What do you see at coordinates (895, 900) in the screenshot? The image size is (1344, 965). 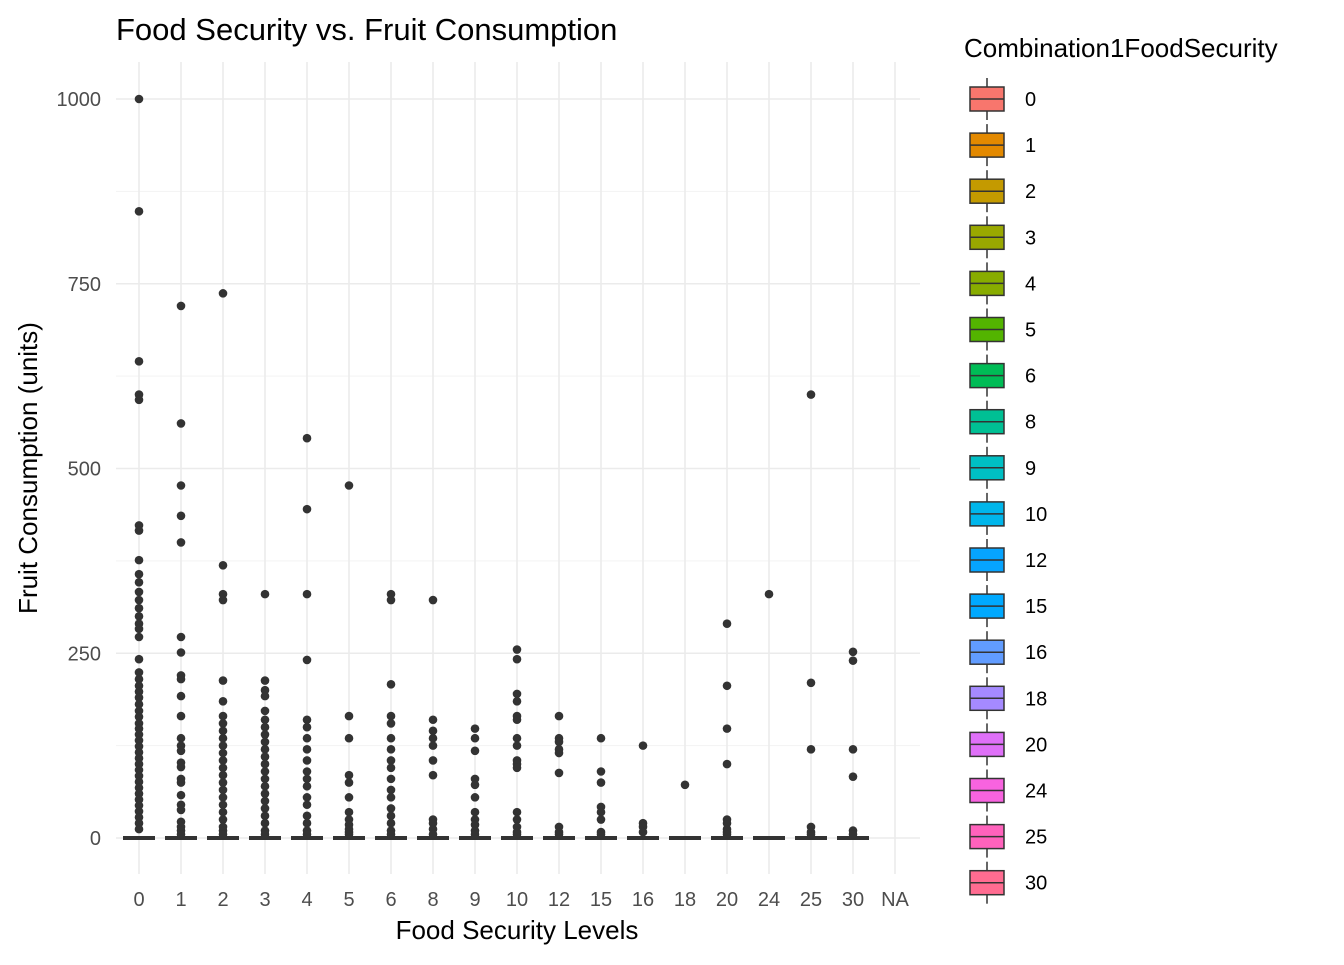 I see `x-tick-label: NA` at bounding box center [895, 900].